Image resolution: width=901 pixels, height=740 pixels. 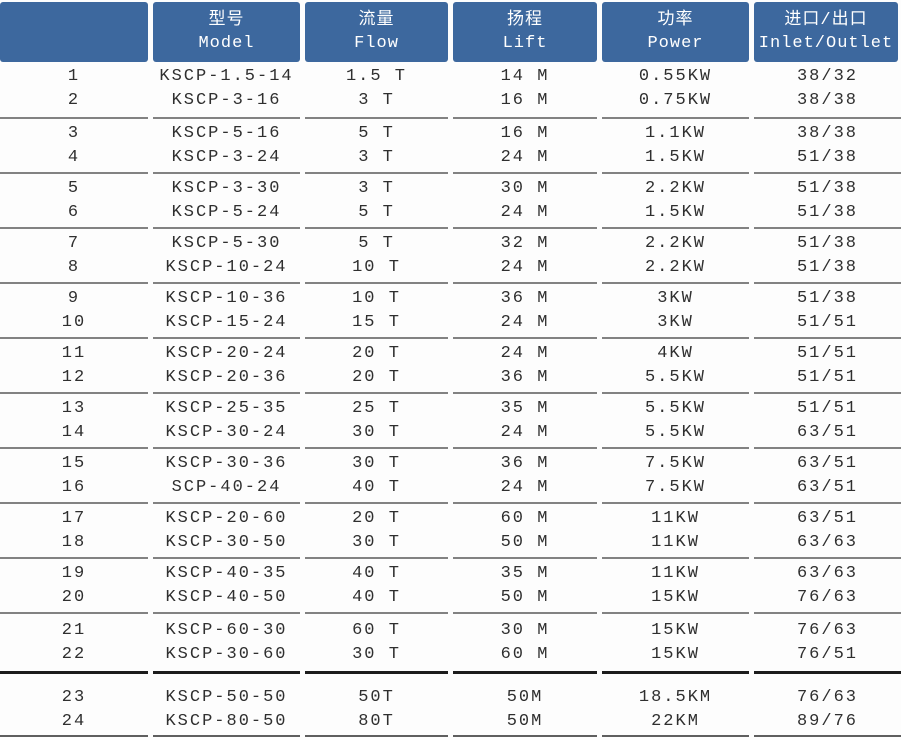 What do you see at coordinates (525, 188) in the screenshot?
I see `cell-value-row1: 30 M` at bounding box center [525, 188].